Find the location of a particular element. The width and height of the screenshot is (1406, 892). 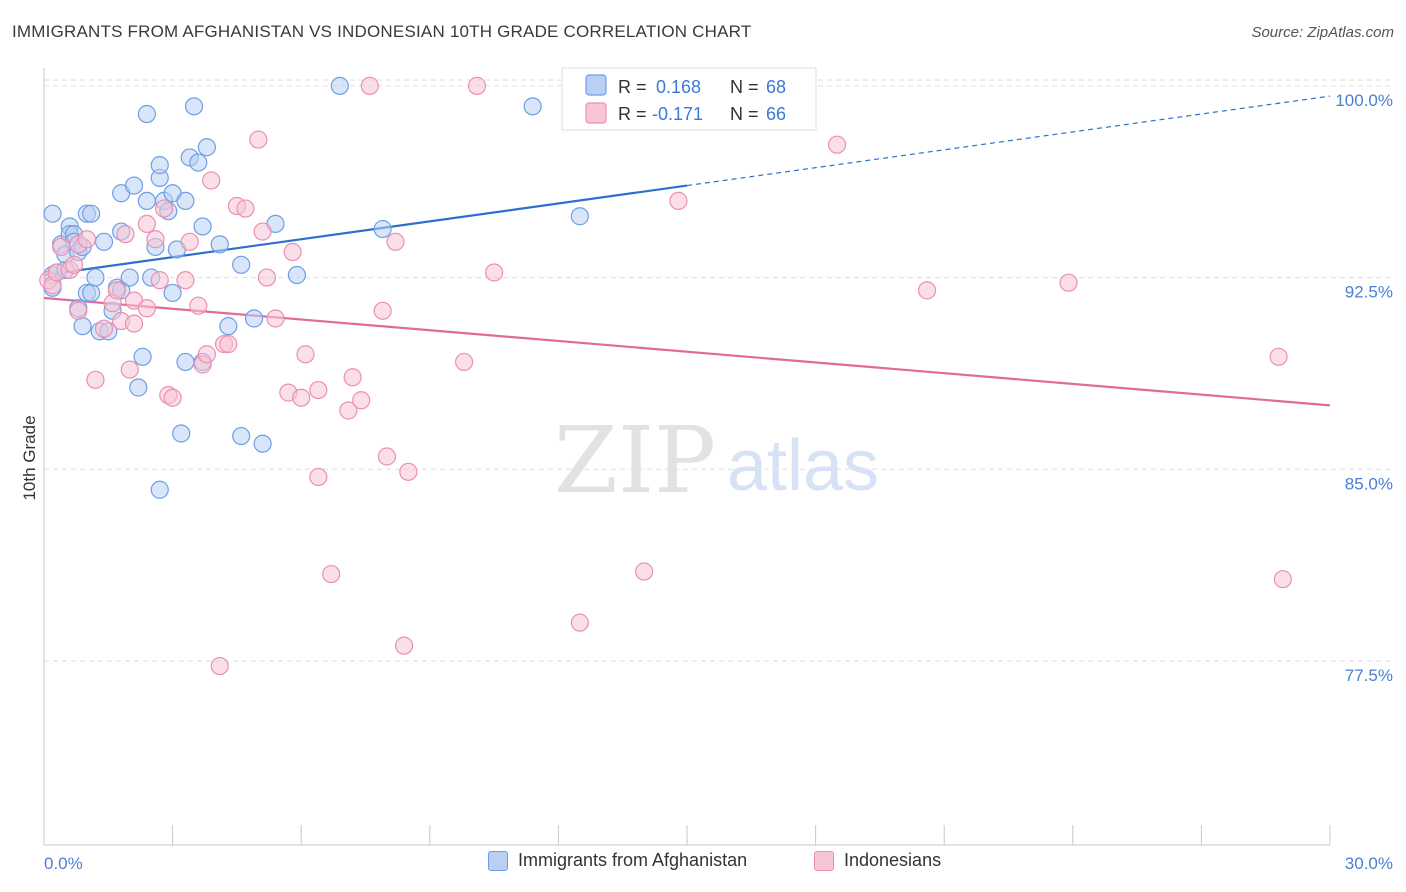

trend-line-afghanistan-extension is located at coordinates (1008, 141).